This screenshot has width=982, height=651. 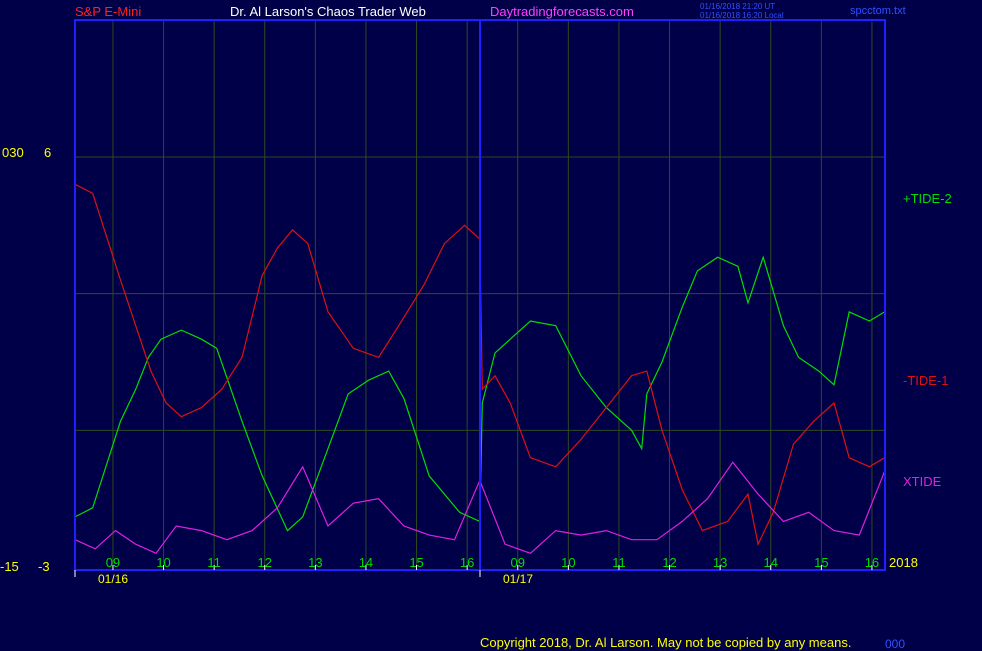 I want to click on y-axis-label: -15, so click(x=9, y=566).